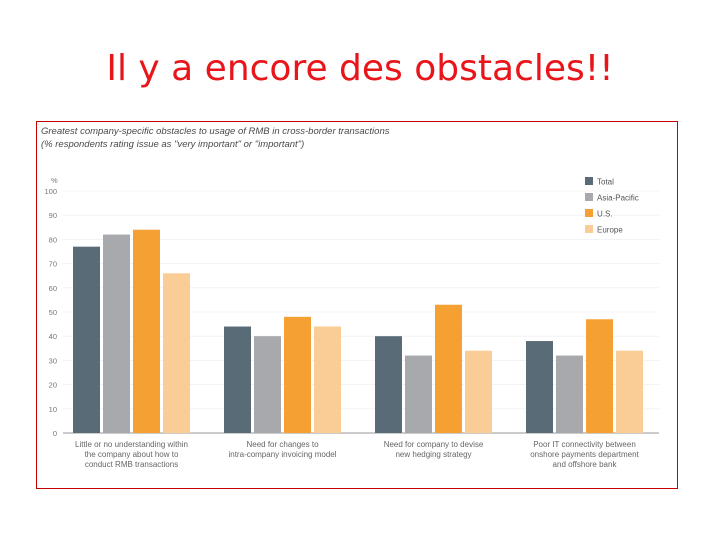 The image size is (720, 540). Describe the element at coordinates (53, 409) in the screenshot. I see `y-tick-label: 10` at that location.